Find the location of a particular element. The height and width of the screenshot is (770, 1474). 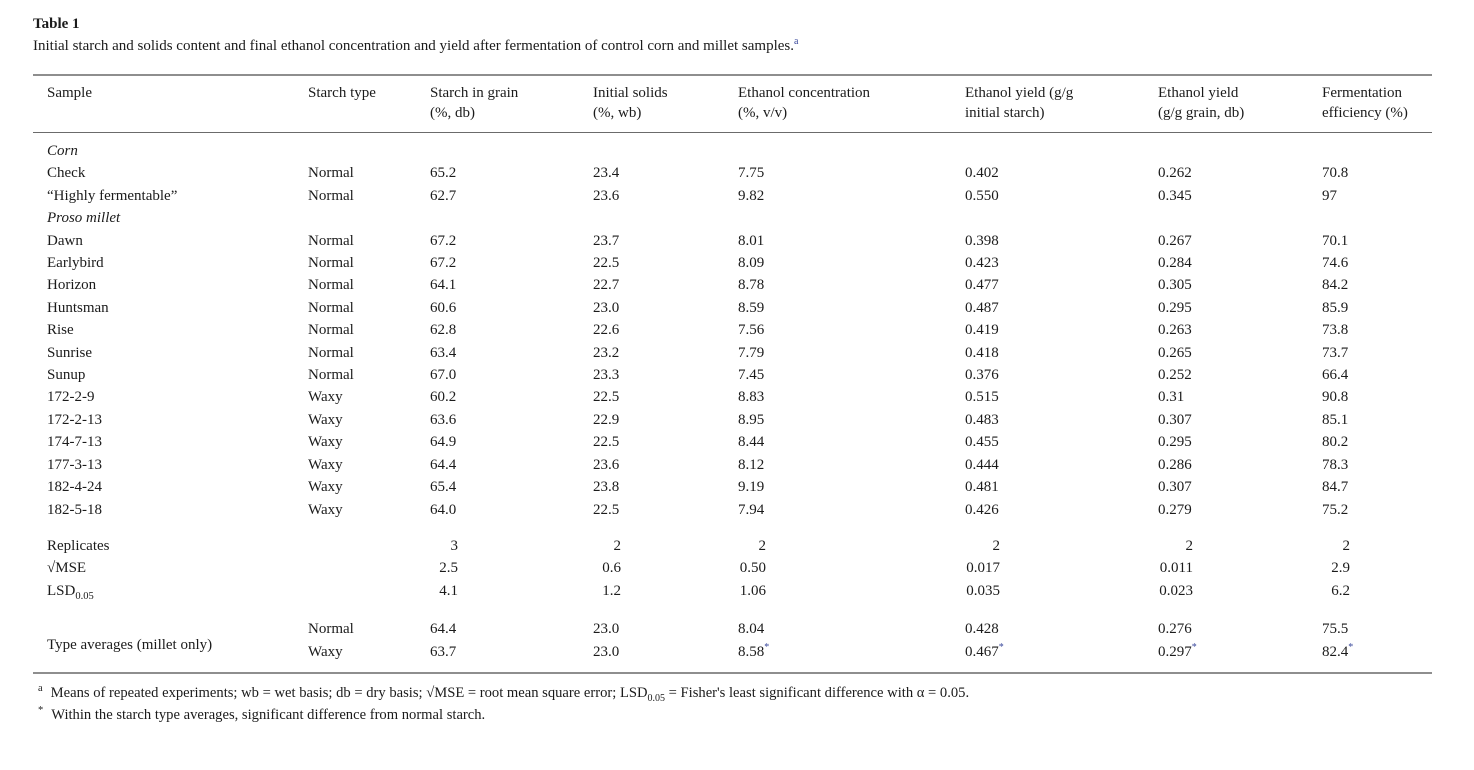

header-line: initial starch) is located at coordinates (1005, 113).